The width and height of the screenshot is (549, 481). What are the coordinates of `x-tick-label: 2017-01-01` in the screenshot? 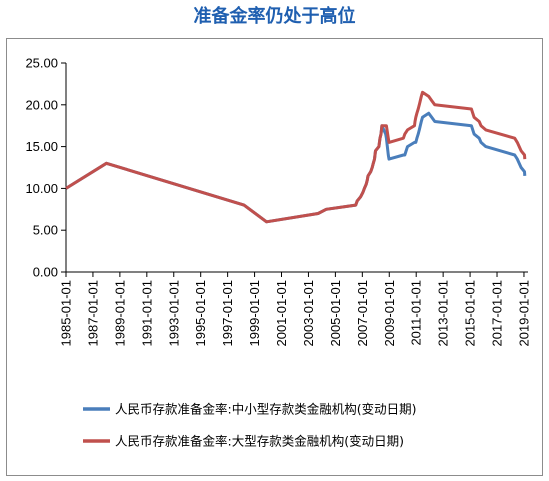 It's located at (497, 313).